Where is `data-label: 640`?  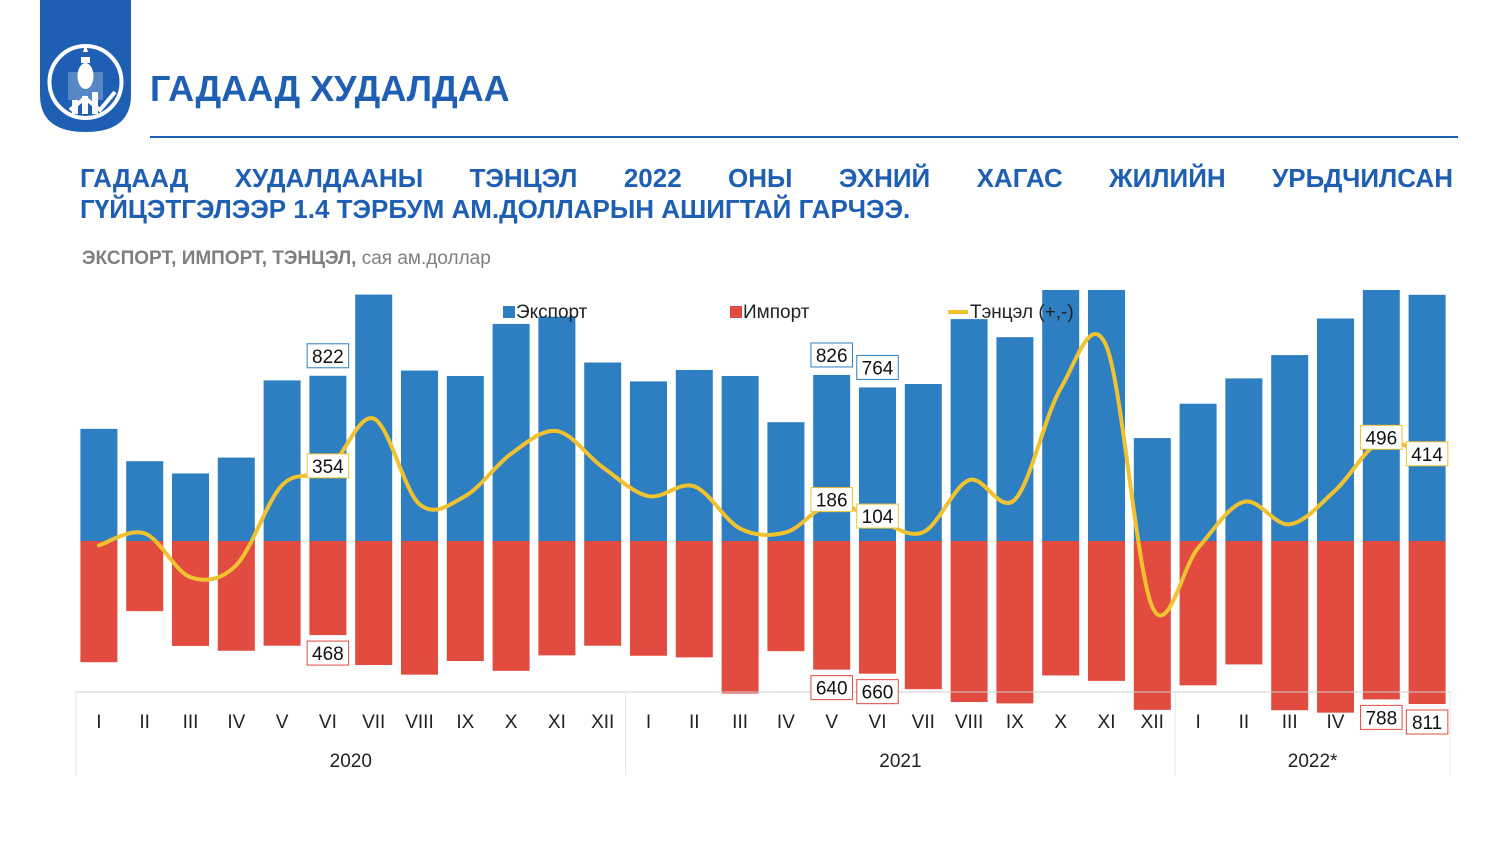
data-label: 640 is located at coordinates (832, 689).